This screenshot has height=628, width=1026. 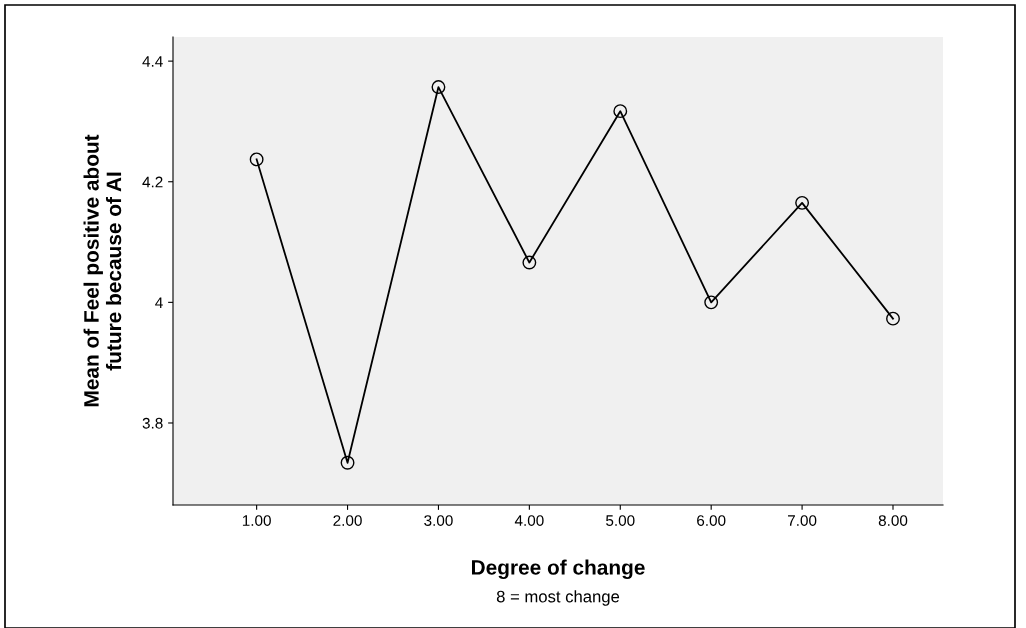 What do you see at coordinates (711, 520) in the screenshot?
I see `x-tick-label: 6.00` at bounding box center [711, 520].